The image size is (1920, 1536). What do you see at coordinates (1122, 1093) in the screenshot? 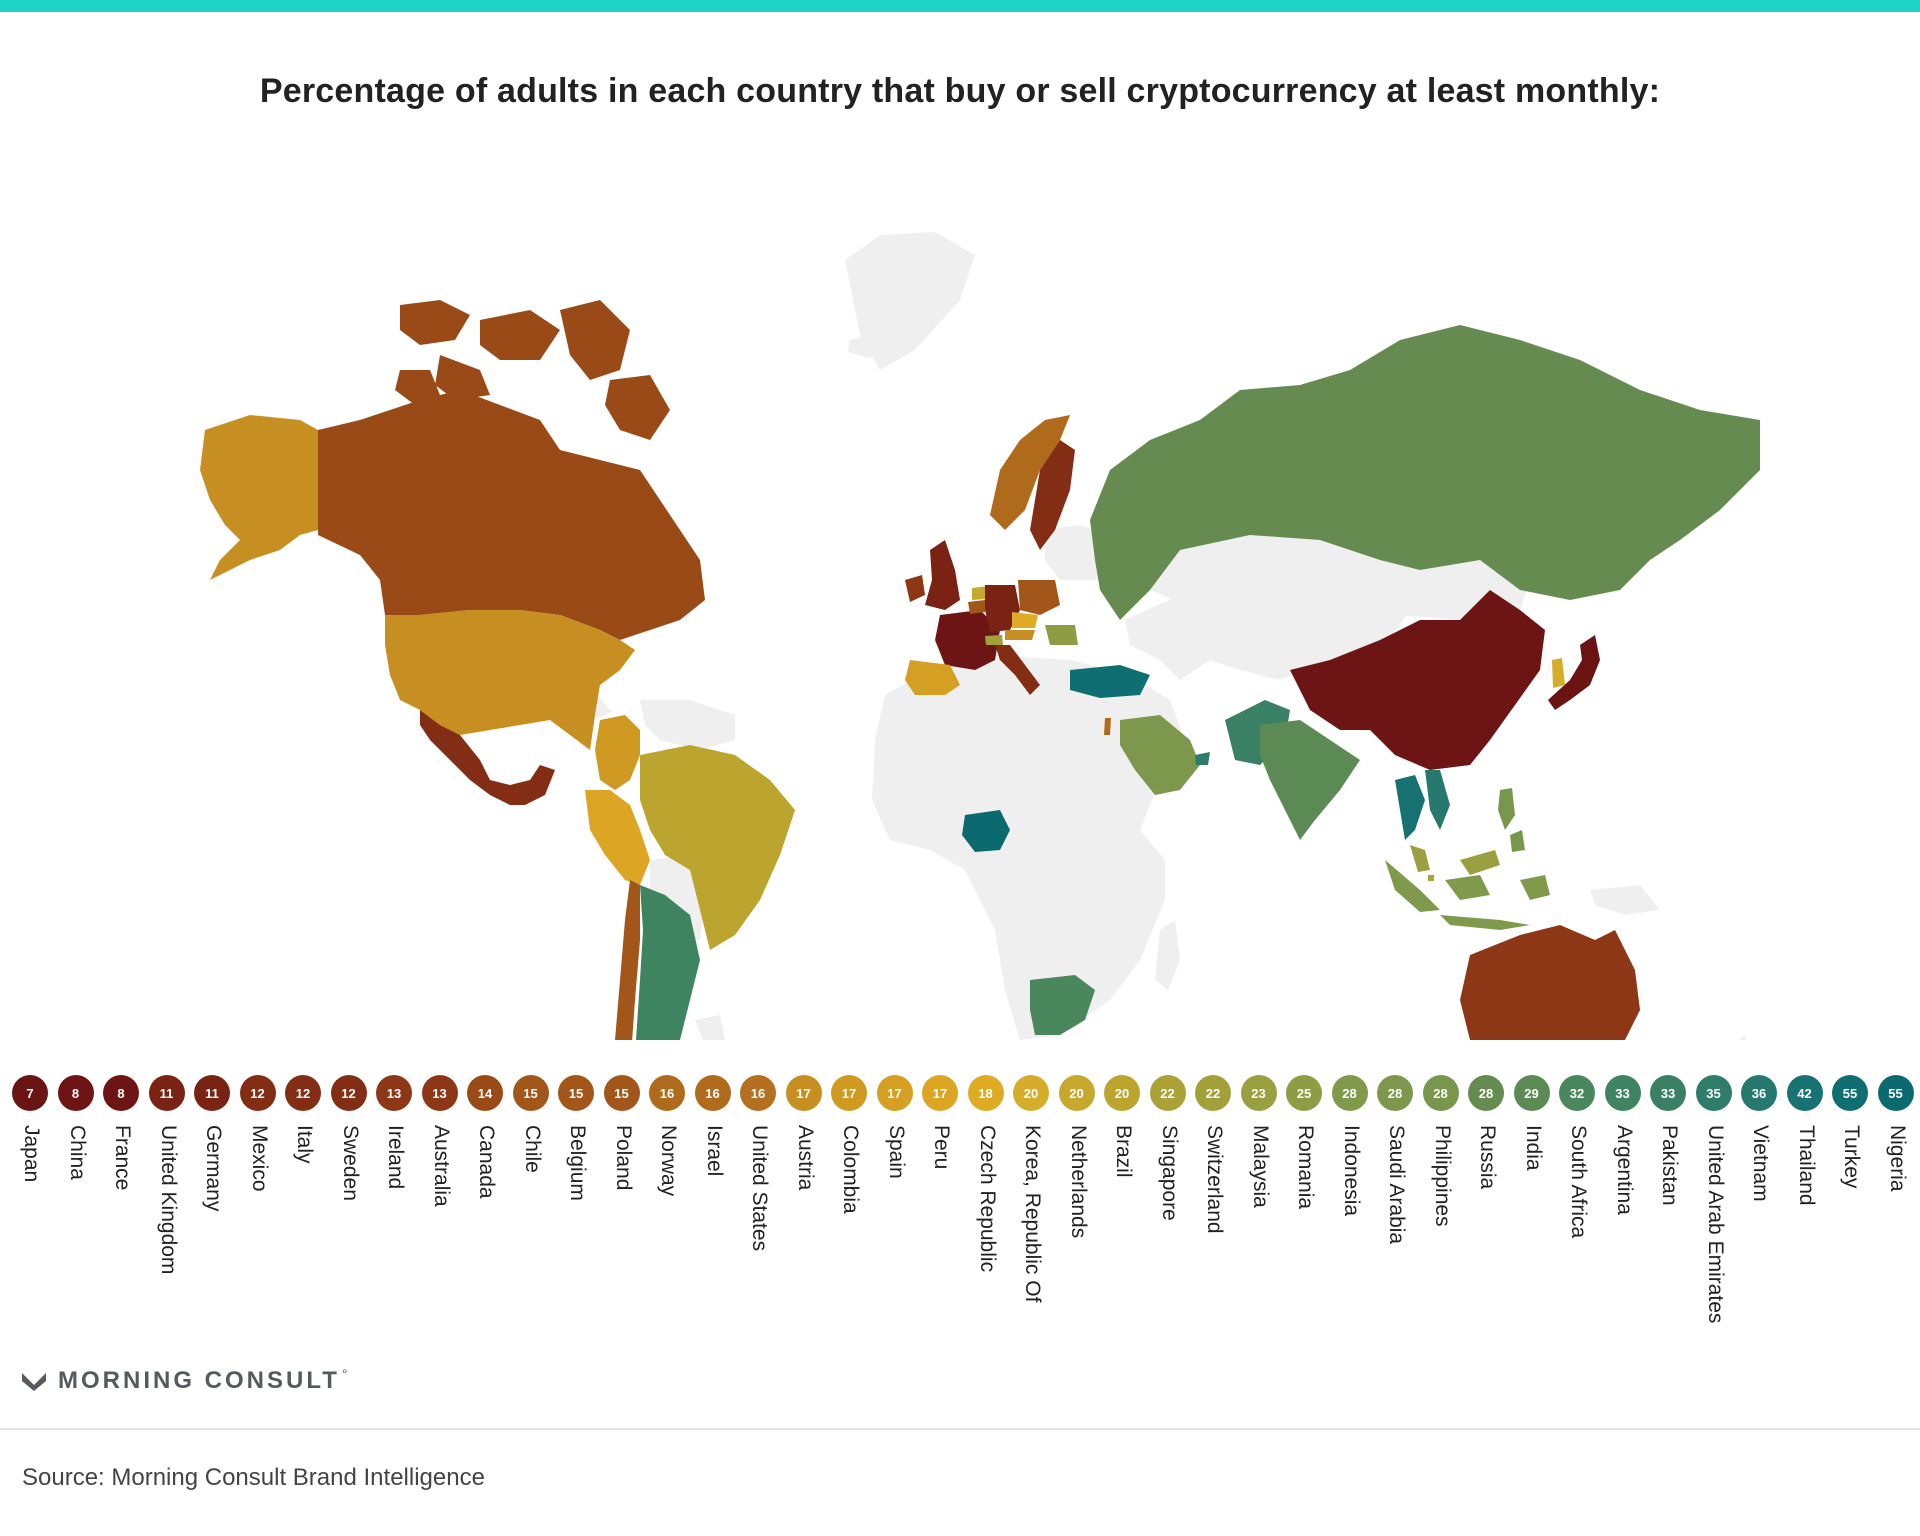
I see `legend-value-brazil: 20` at bounding box center [1122, 1093].